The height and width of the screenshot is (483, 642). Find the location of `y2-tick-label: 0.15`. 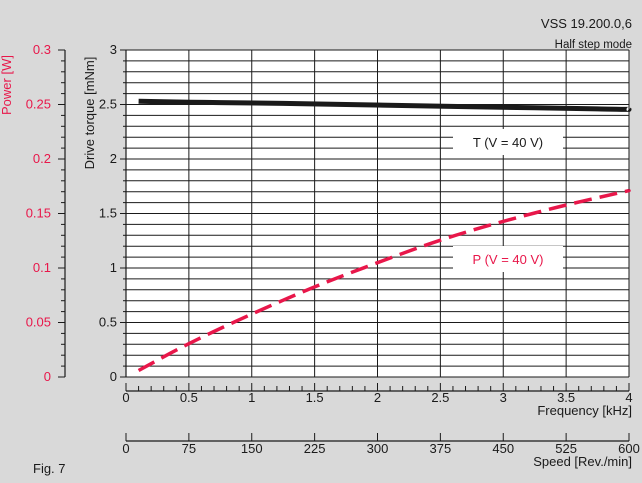

y2-tick-label: 0.15 is located at coordinates (38, 213).